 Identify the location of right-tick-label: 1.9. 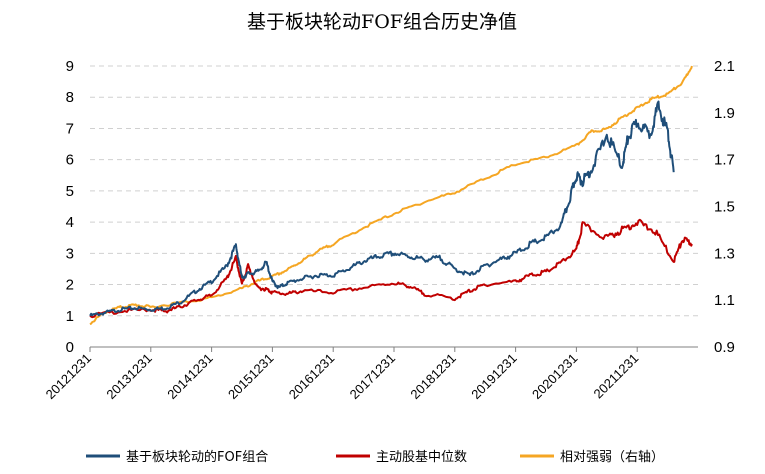
(724, 113).